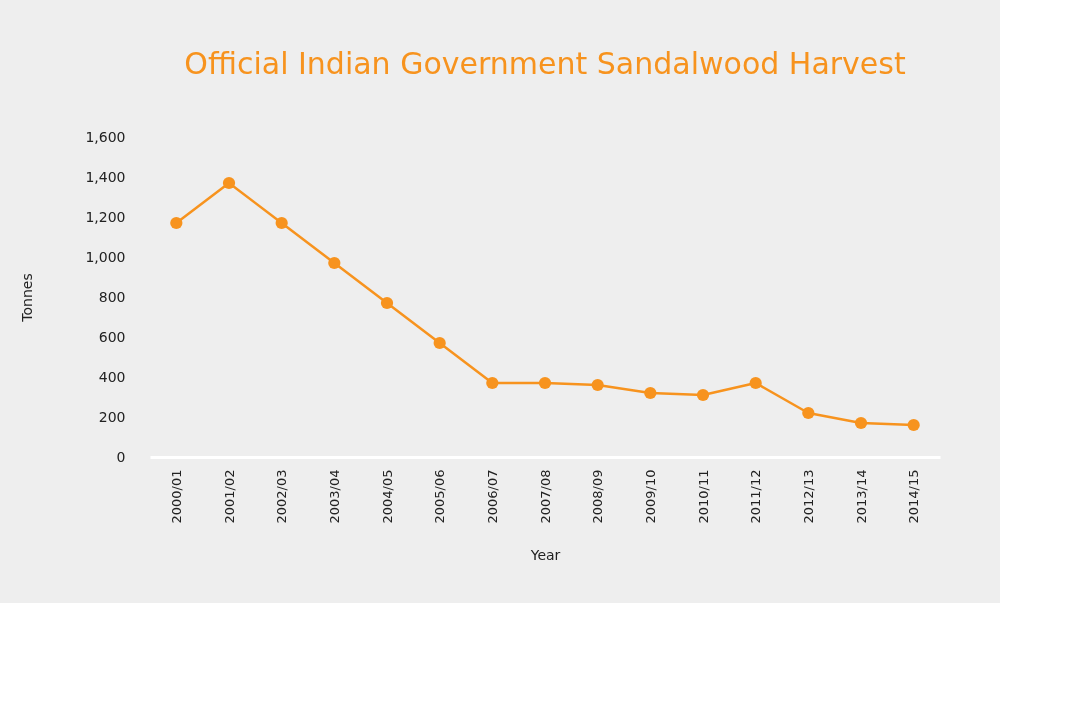 This screenshot has width=1091, height=719. What do you see at coordinates (545, 63) in the screenshot?
I see `chart-title: Official Indian Government Sandalwood Harvest` at bounding box center [545, 63].